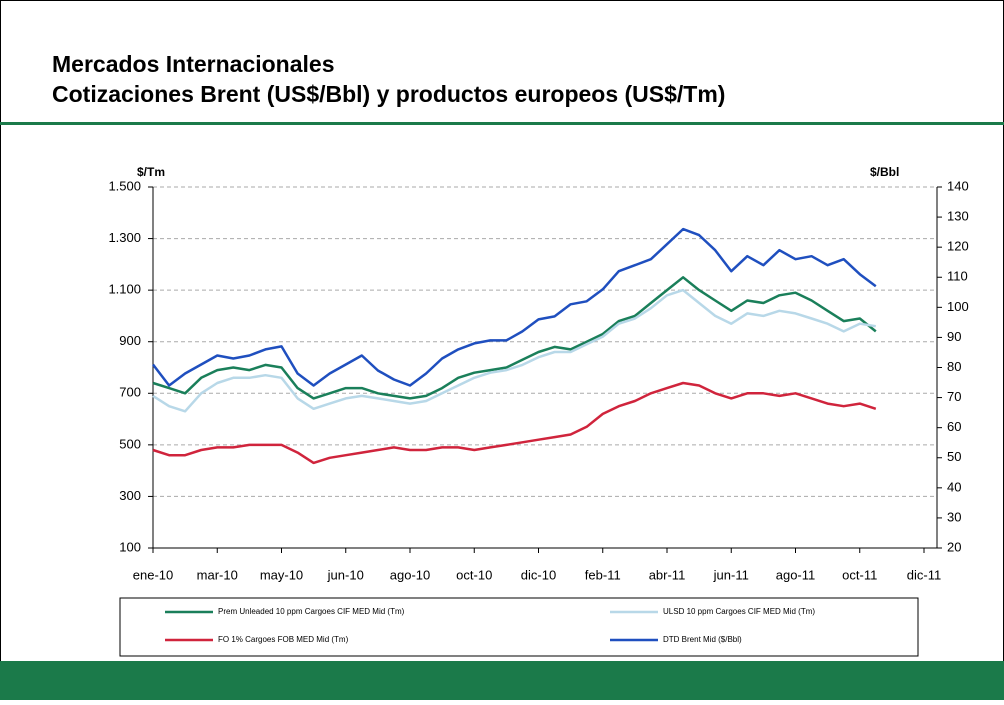  Describe the element at coordinates (957, 276) in the screenshot. I see `y2-tick-label: 110` at that location.